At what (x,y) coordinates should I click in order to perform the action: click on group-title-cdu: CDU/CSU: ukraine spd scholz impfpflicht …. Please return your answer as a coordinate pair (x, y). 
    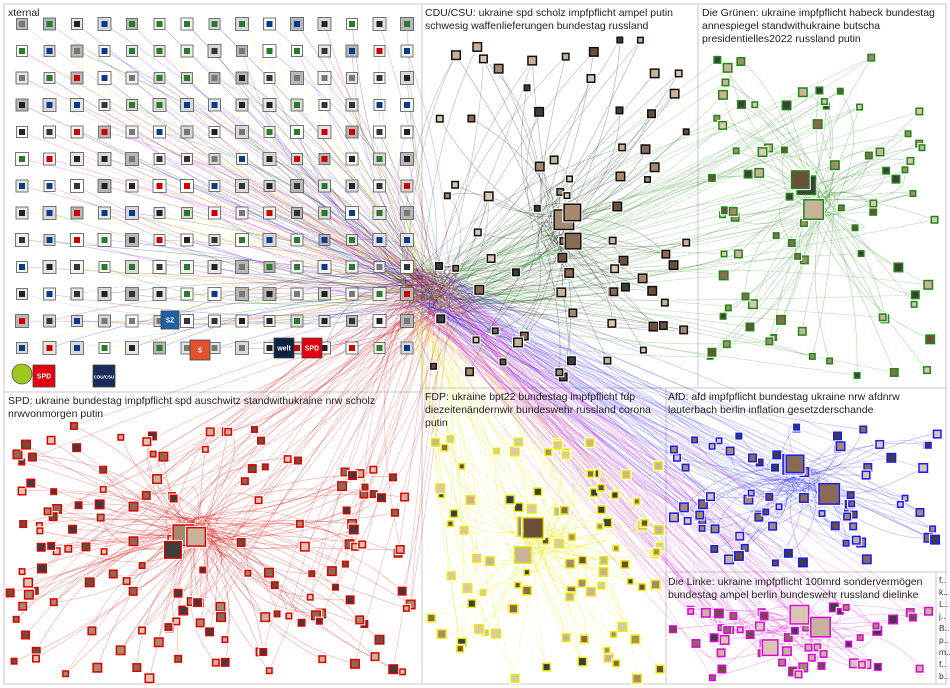
    Looking at the image, I should click on (549, 13).